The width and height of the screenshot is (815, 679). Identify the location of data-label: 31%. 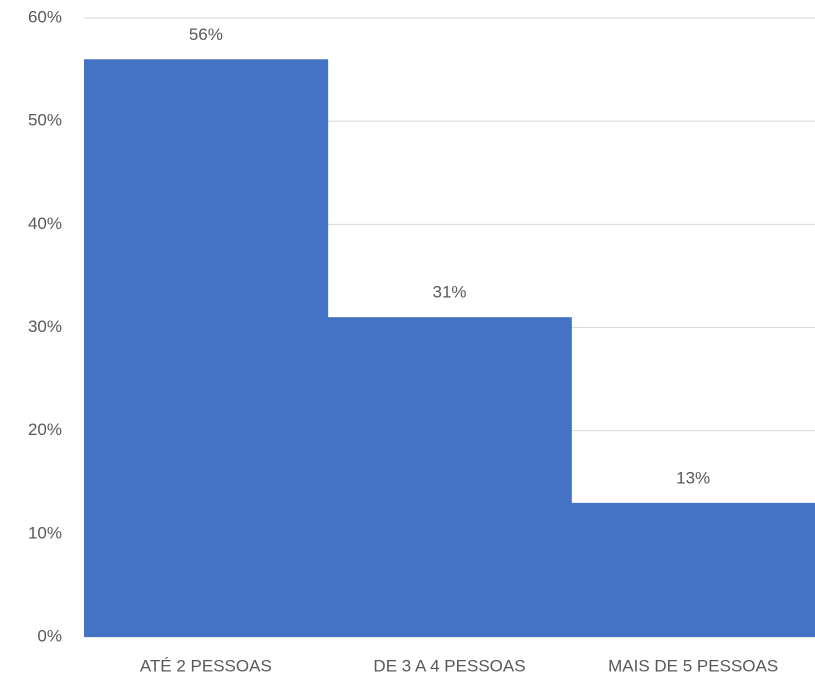
(449, 292).